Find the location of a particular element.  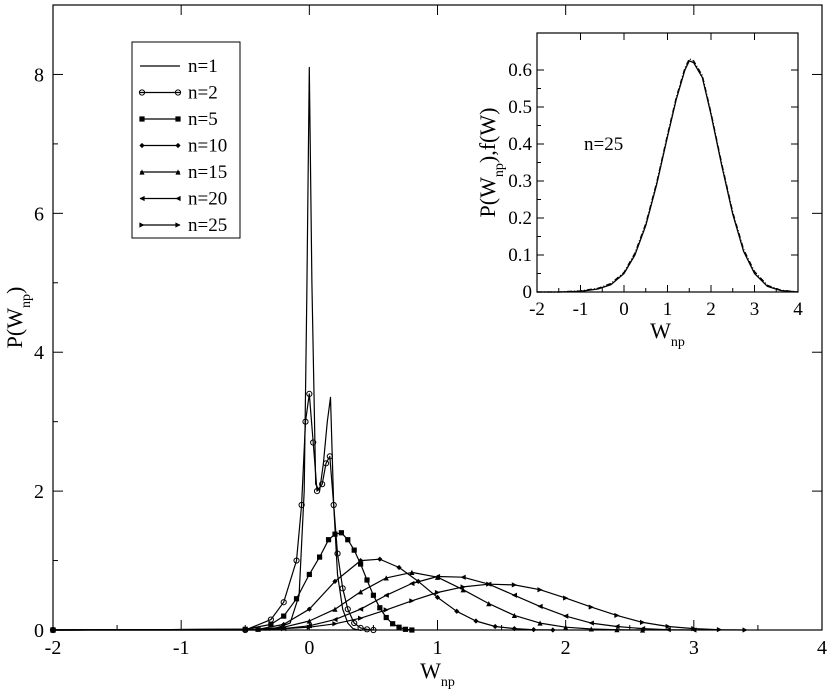

legend-label: n=1 is located at coordinates (203, 66).